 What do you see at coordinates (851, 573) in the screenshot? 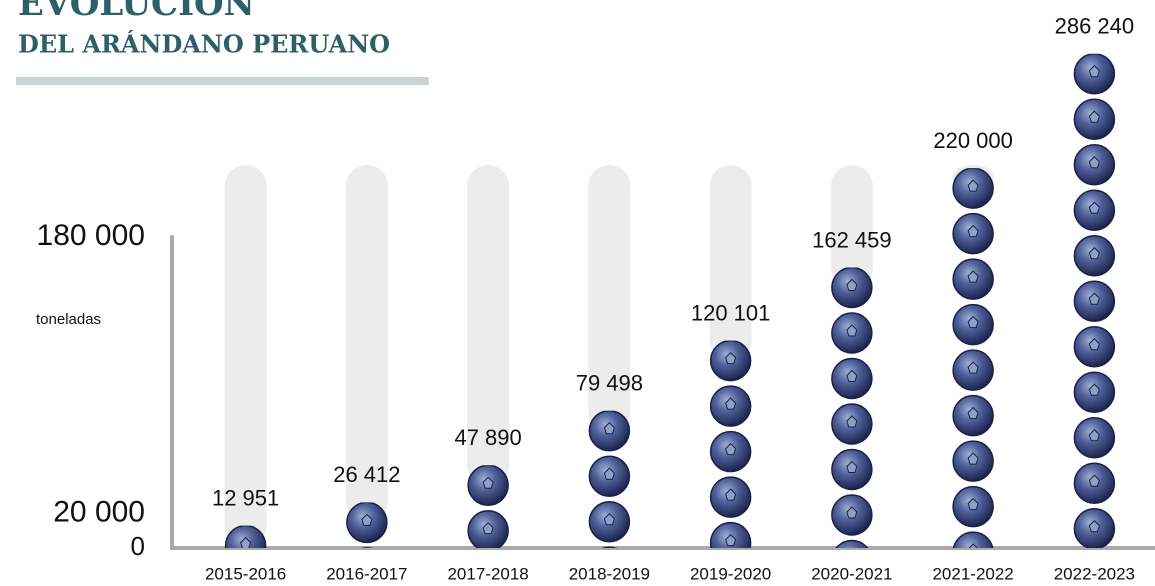
I see `x-tick-label: 2020-2021` at bounding box center [851, 573].